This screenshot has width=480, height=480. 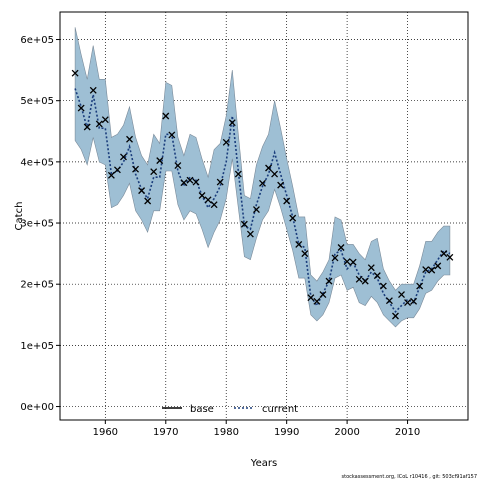 I want to click on x-axis: 1960 1970 1980 1990 2000 2010, so click(x=256, y=429).